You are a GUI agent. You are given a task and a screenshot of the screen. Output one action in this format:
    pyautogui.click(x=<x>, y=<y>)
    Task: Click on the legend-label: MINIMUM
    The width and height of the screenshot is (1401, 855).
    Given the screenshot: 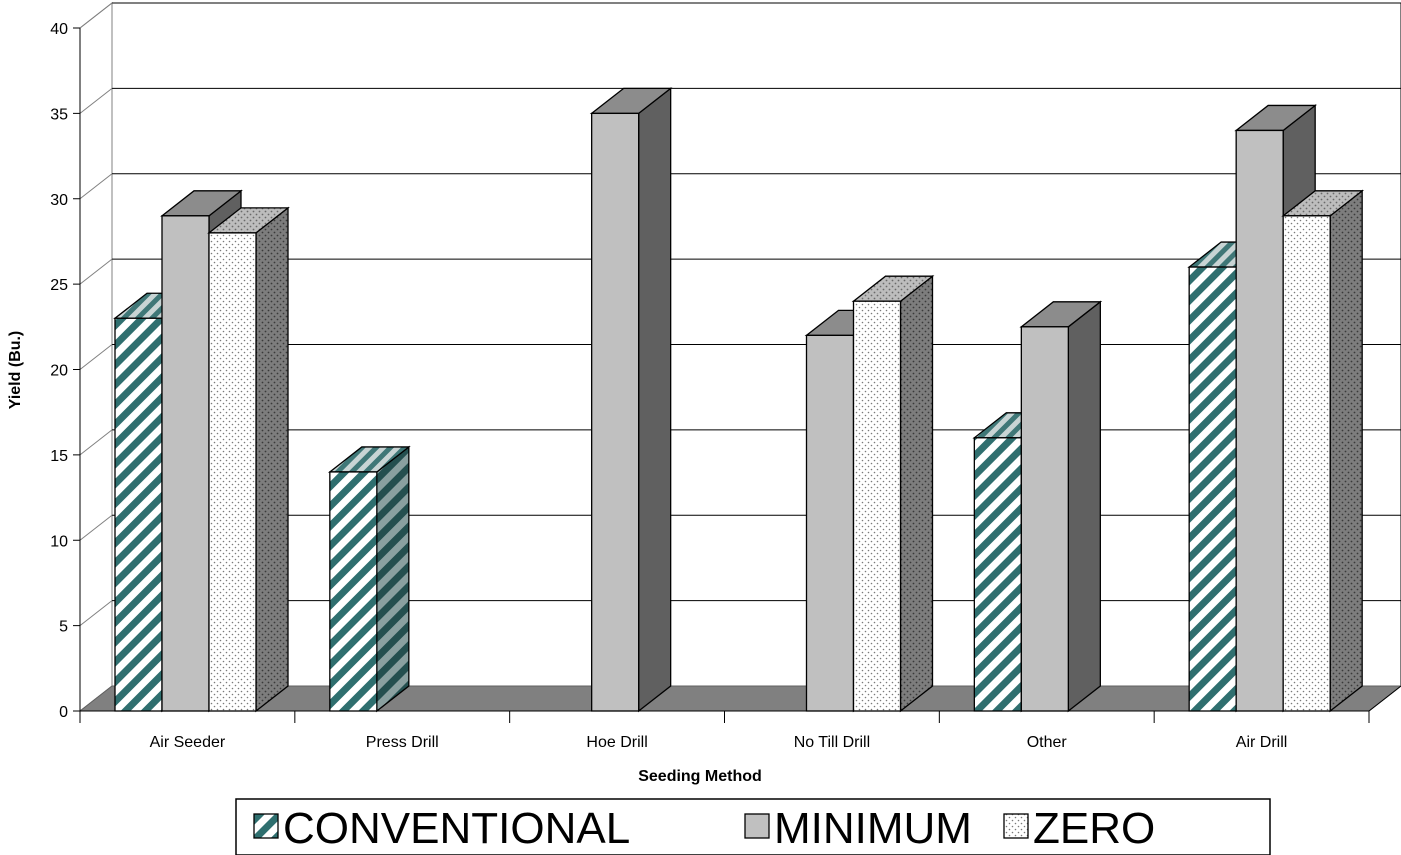 What is the action you would take?
    pyautogui.click(x=873, y=828)
    